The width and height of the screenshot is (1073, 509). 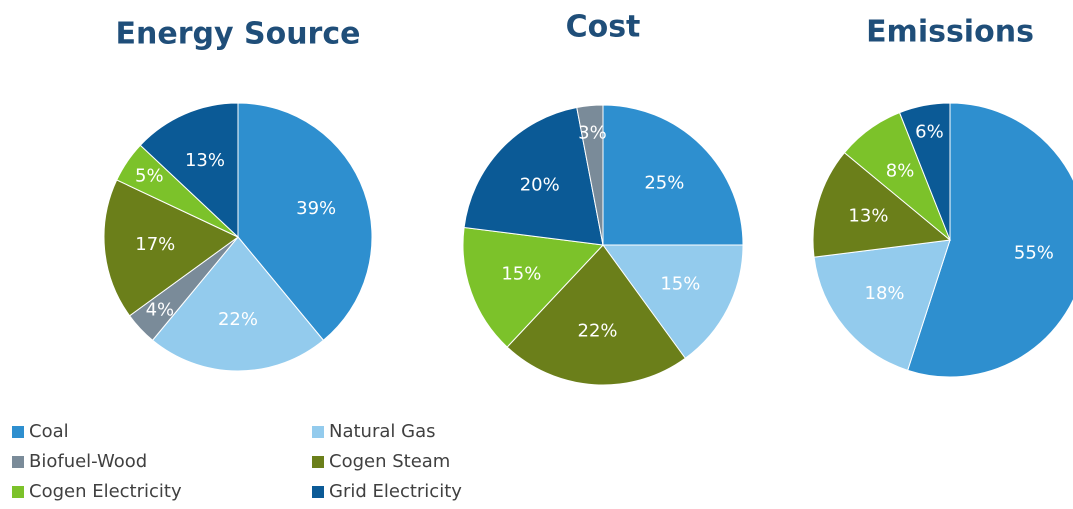 I want to click on value-label: 4%, so click(x=160, y=309).